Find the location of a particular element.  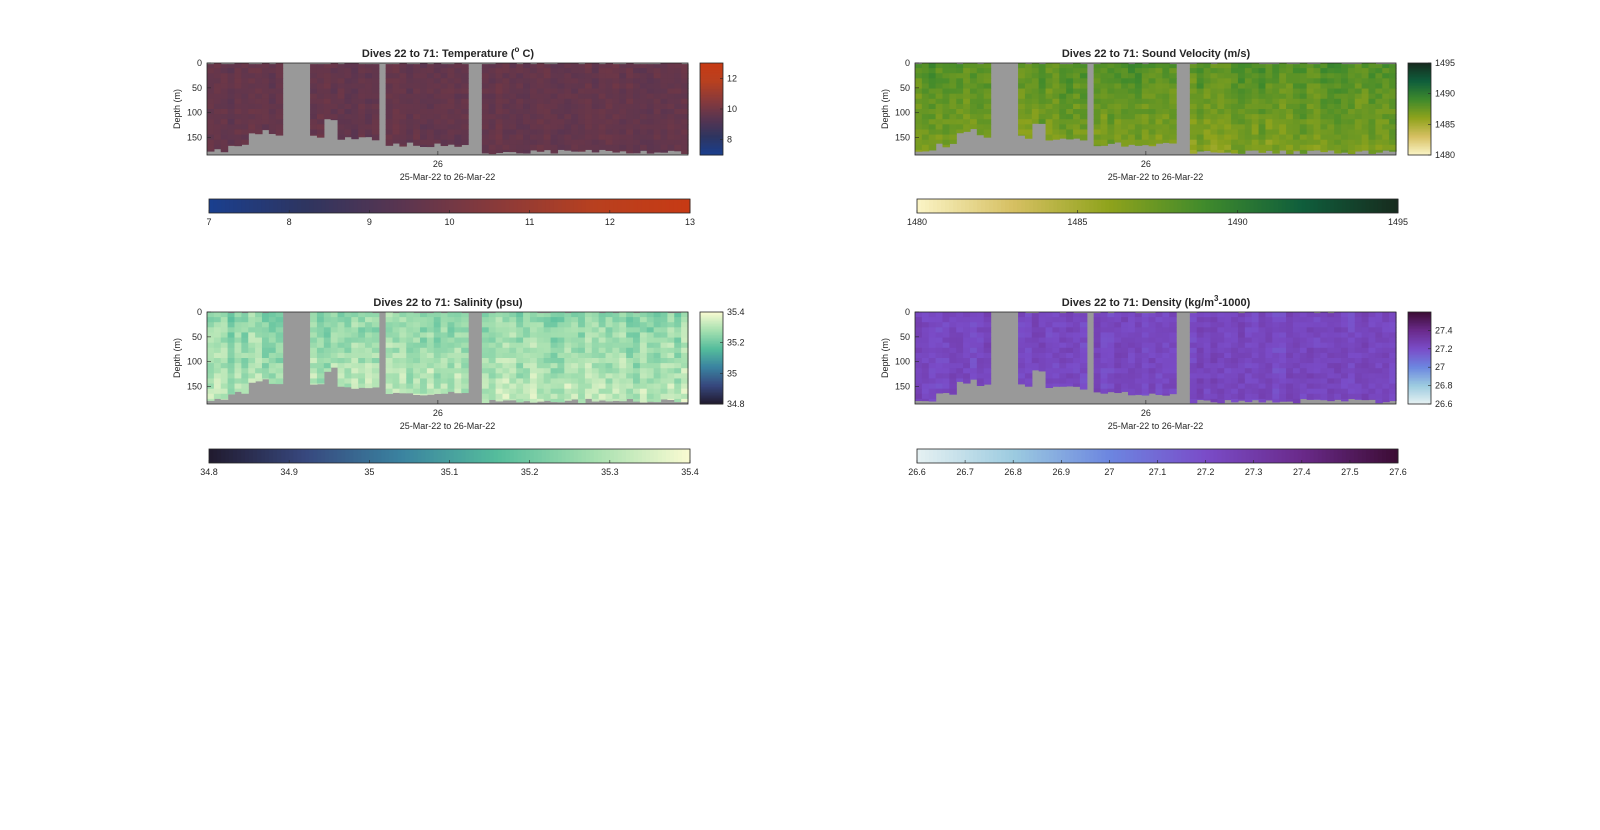

colorbar-bottom-tick-label: 1480 is located at coordinates (917, 222).